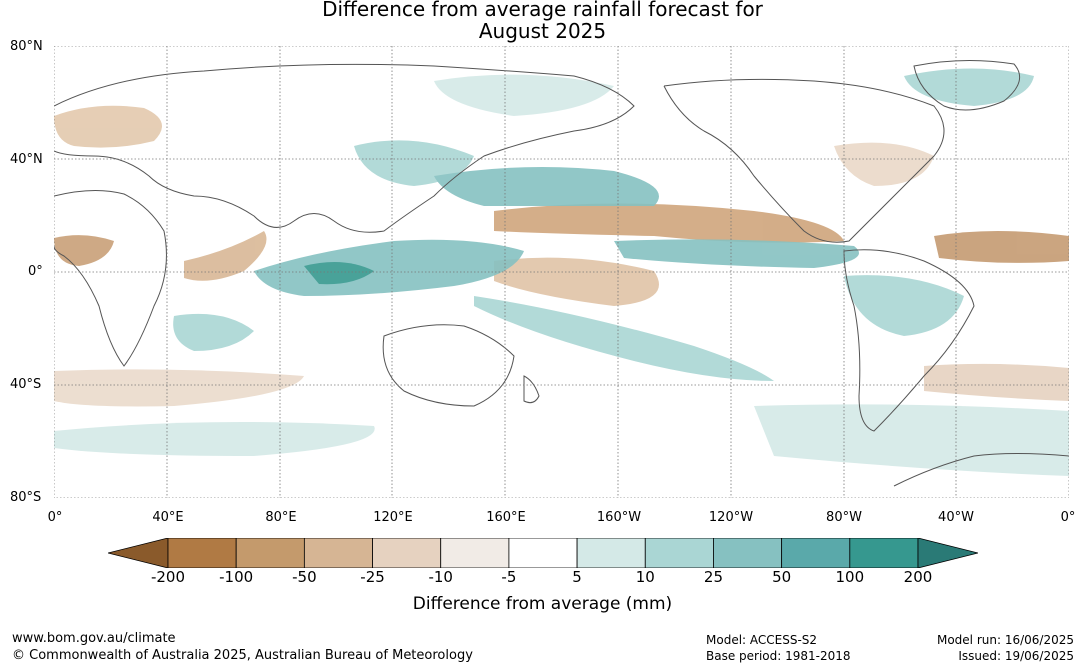  I want to click on dry-region-south-america-south, so click(996, 382).